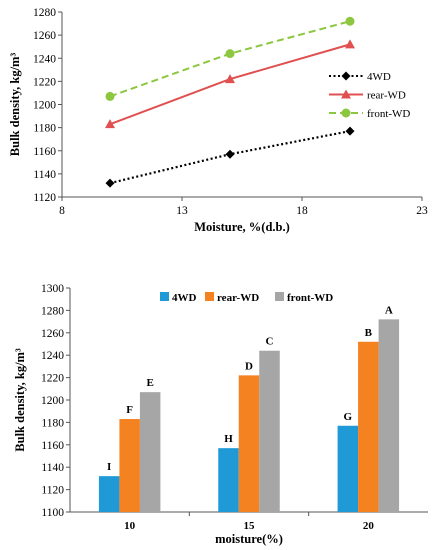  What do you see at coordinates (422, 211) in the screenshot?
I see `x-tick-label: 23` at bounding box center [422, 211].